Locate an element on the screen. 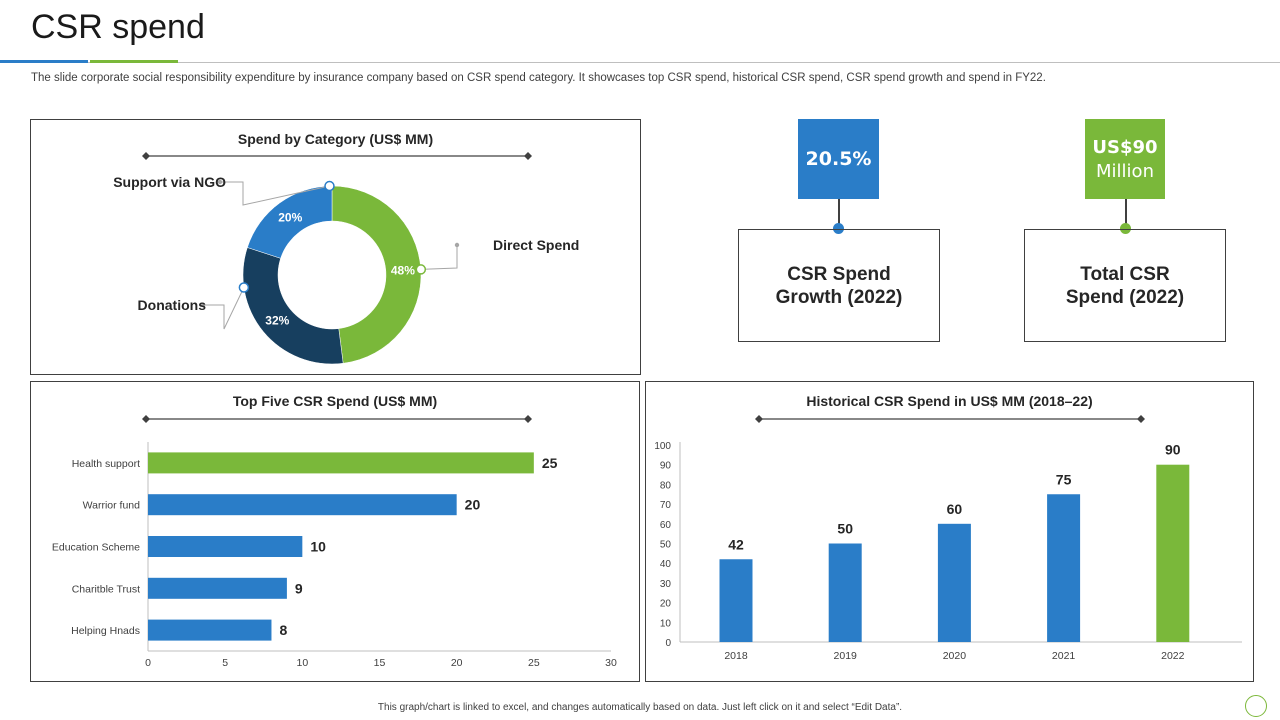  donut-category-label: Donations is located at coordinates (172, 305).